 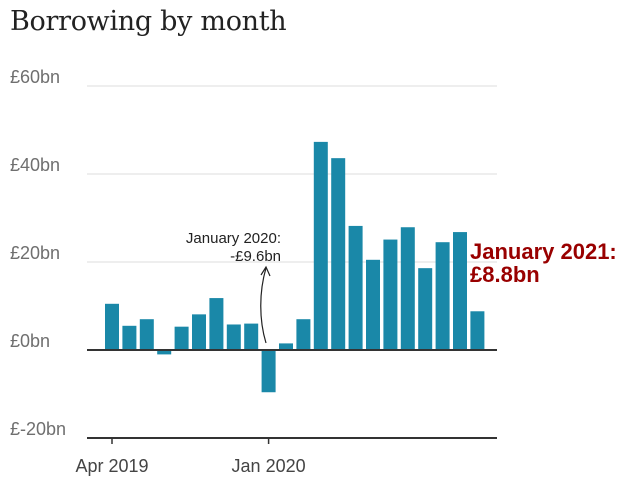 I want to click on x-tick-label: Apr 2019, so click(x=111, y=466).